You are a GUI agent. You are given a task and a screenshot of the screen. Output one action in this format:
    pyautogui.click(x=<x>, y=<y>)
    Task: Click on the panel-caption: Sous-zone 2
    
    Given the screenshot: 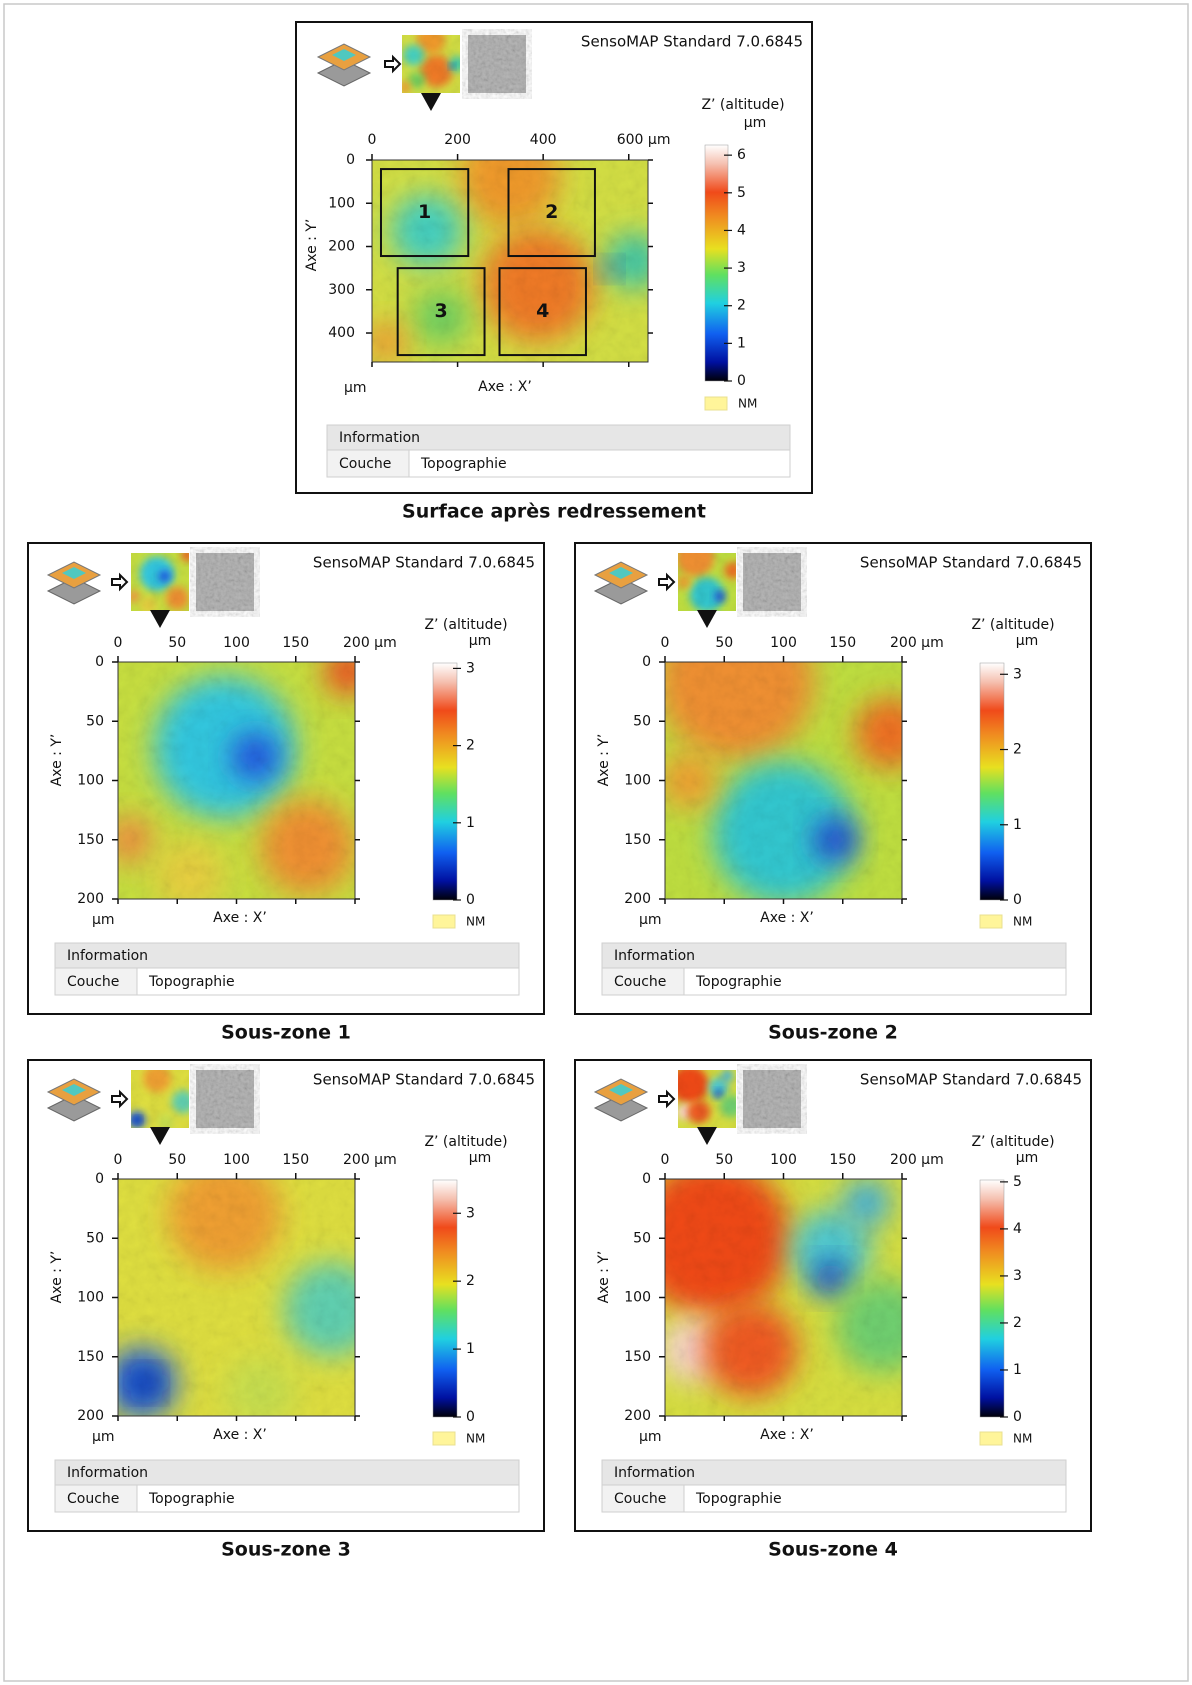 What is the action you would take?
    pyautogui.click(x=833, y=1033)
    